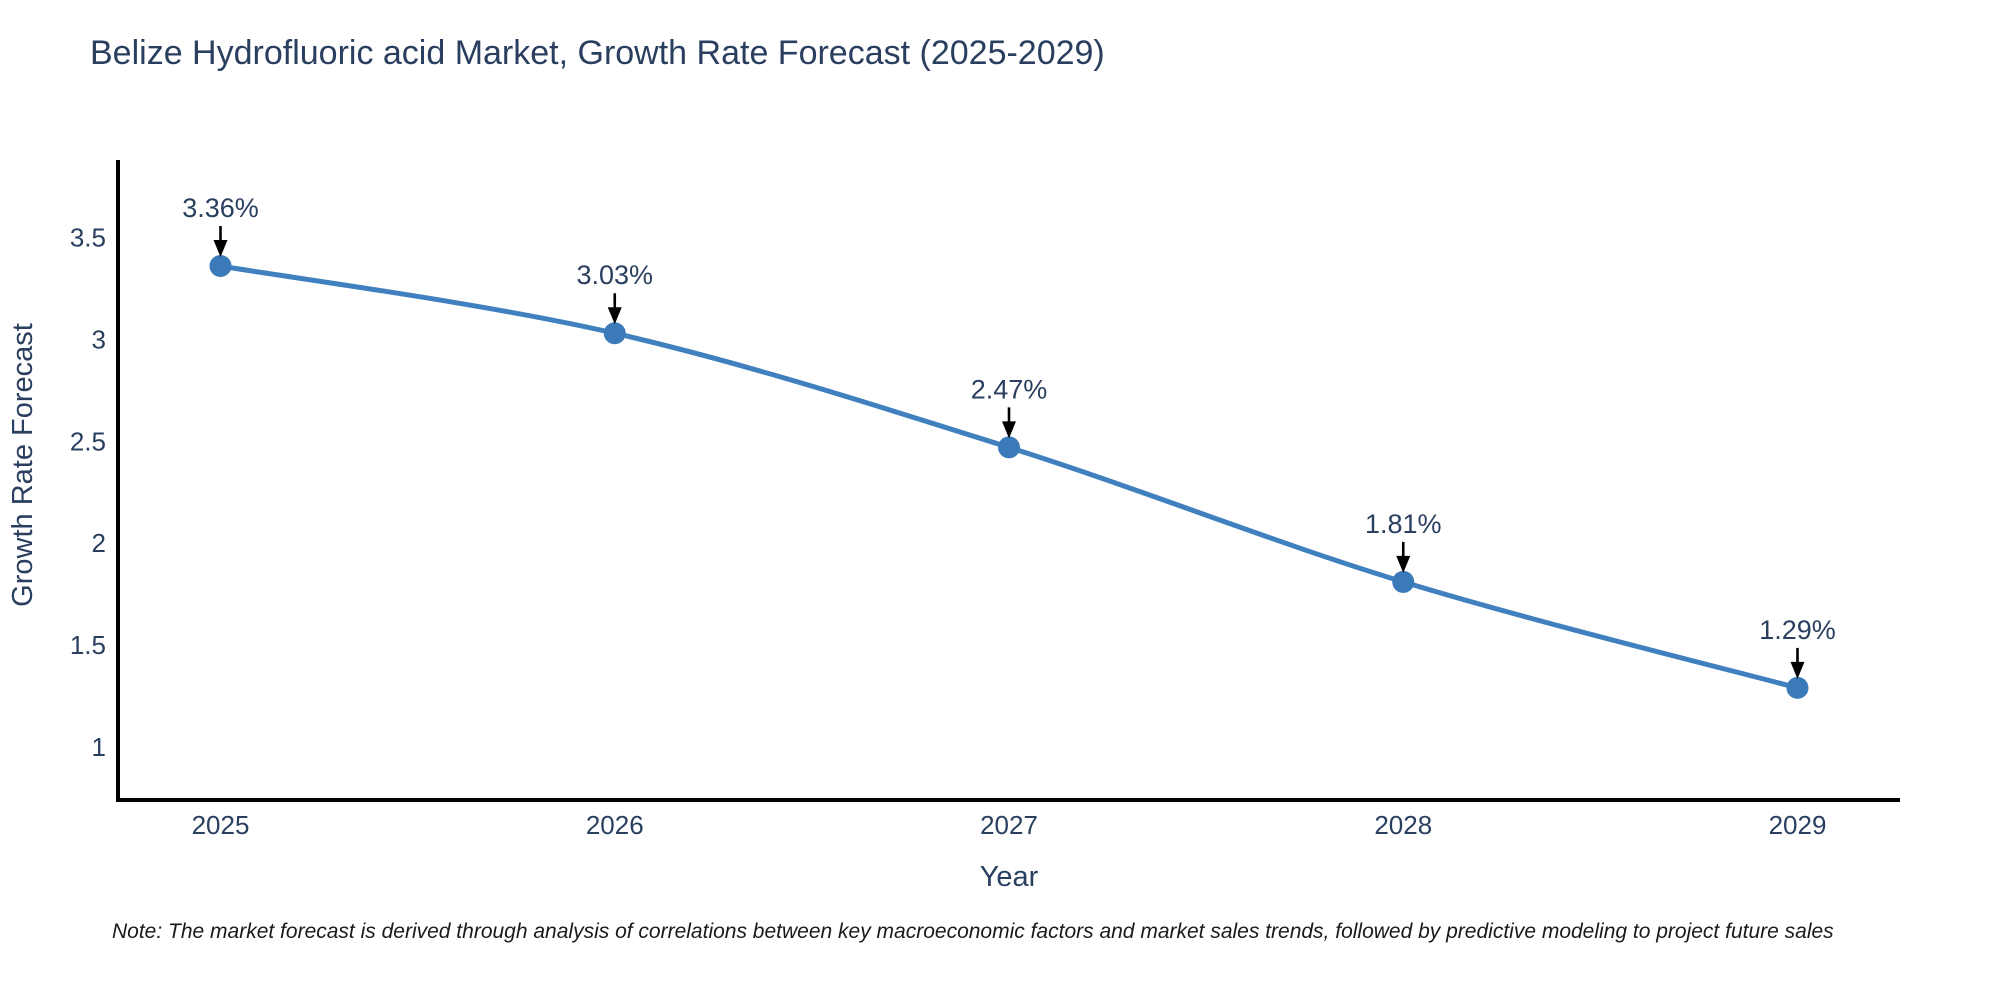 This screenshot has width=2000, height=1000. What do you see at coordinates (221, 825) in the screenshot?
I see `x-tick-label-2025: 2025` at bounding box center [221, 825].